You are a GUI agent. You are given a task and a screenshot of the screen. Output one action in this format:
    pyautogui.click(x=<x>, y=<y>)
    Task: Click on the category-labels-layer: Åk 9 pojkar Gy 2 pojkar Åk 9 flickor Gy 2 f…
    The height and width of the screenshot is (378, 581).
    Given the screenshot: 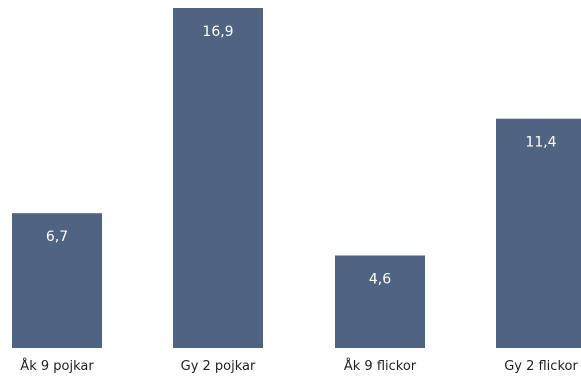 What is the action you would take?
    pyautogui.click(x=299, y=366)
    